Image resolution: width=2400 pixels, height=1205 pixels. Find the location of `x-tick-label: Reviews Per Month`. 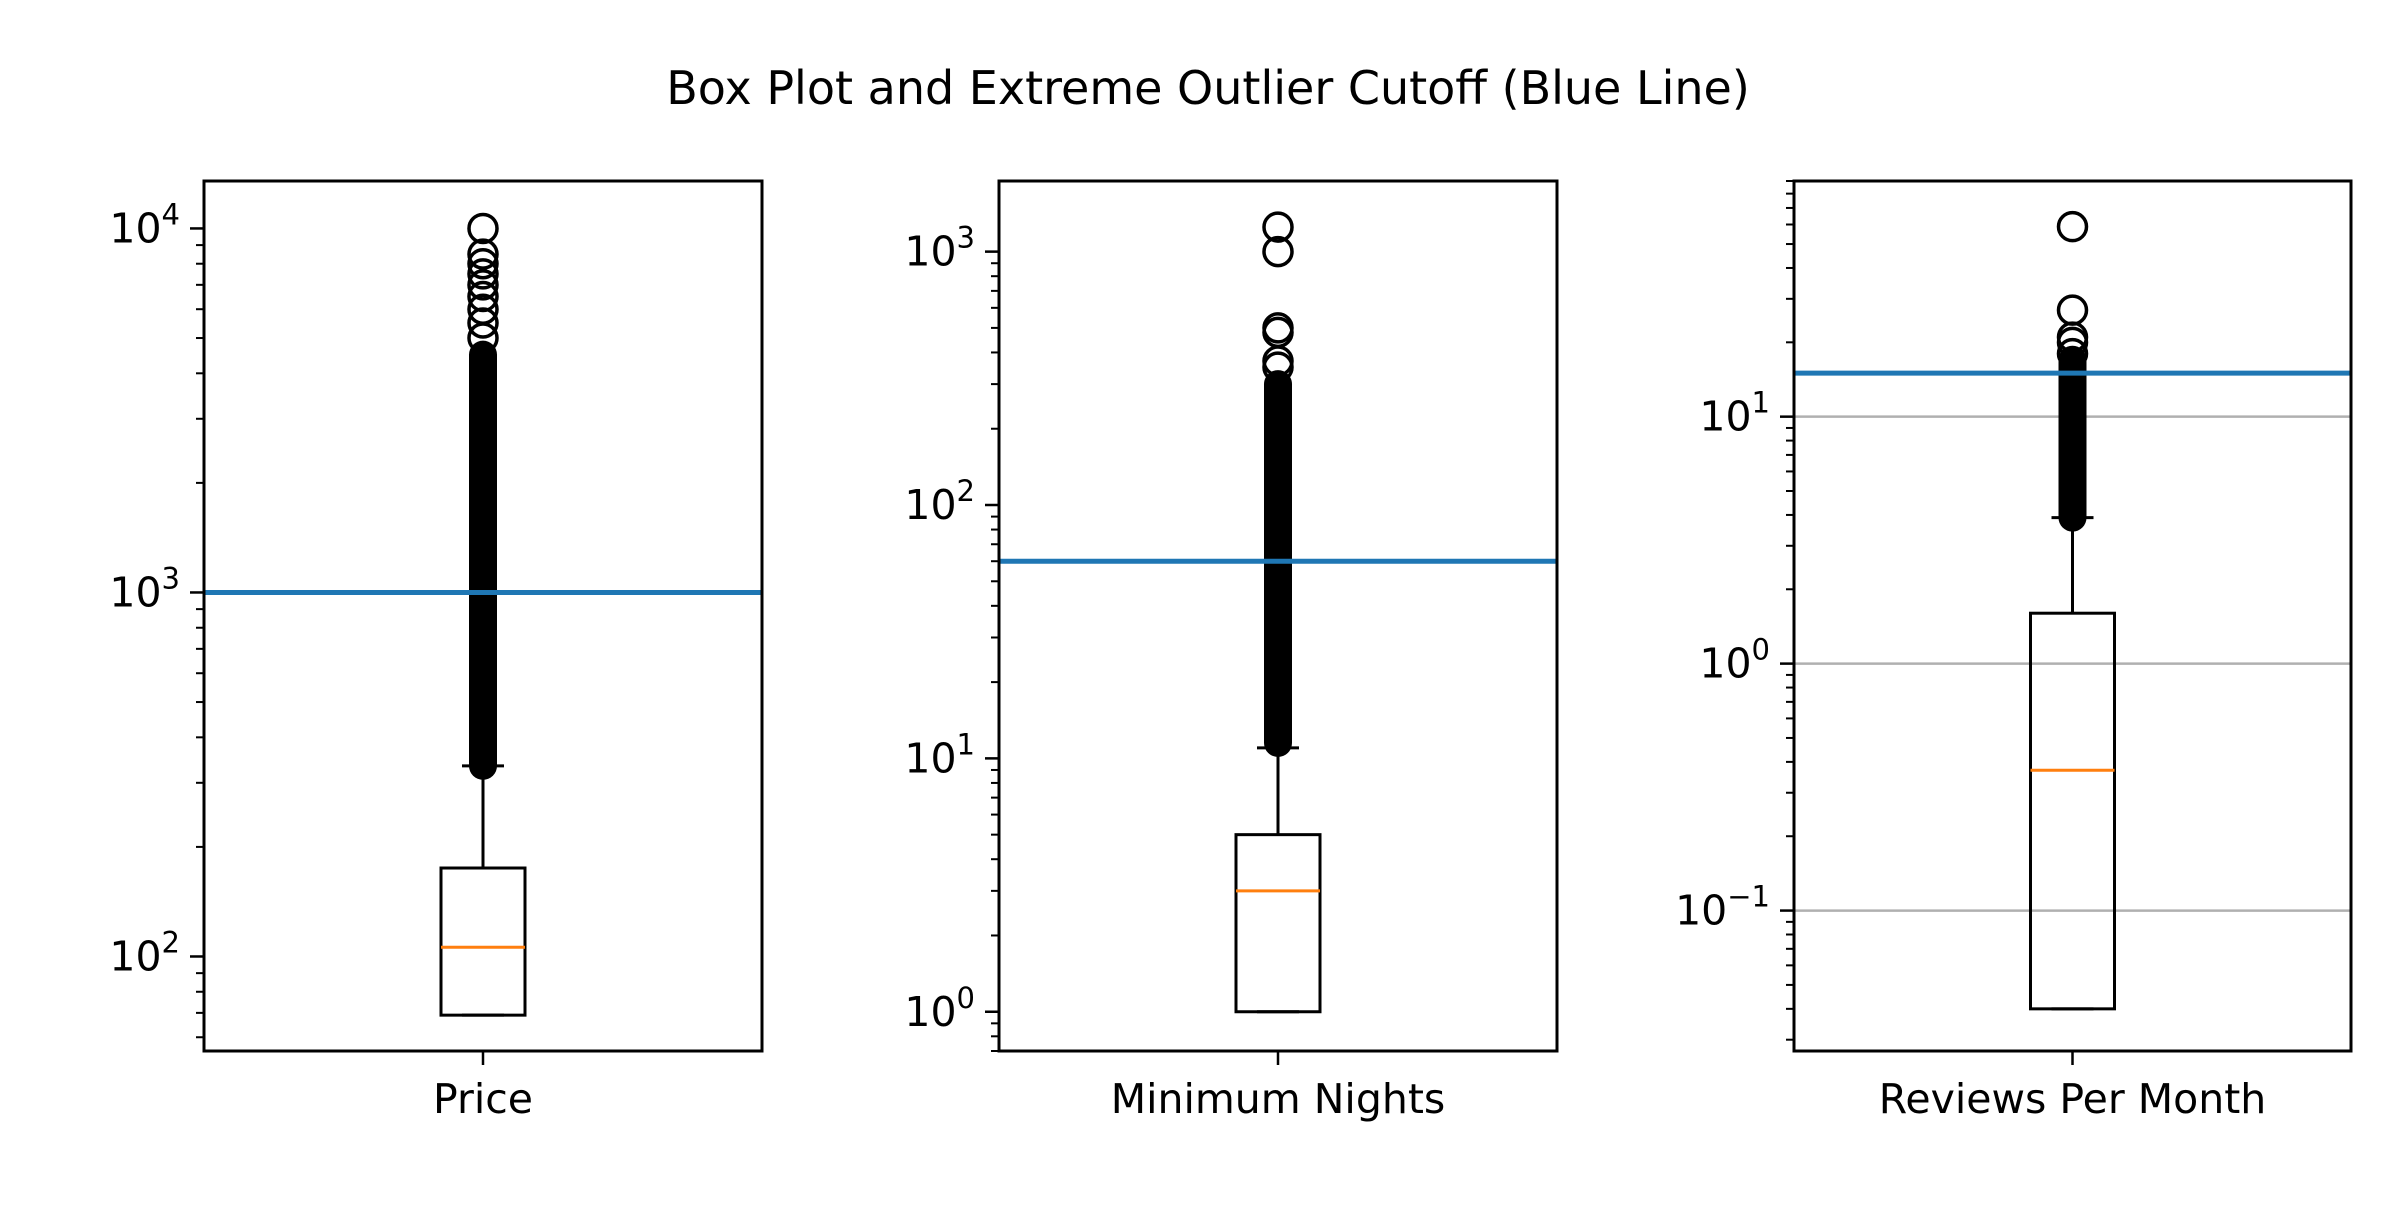

x-tick-label: Reviews Per Month is located at coordinates (2073, 1099).